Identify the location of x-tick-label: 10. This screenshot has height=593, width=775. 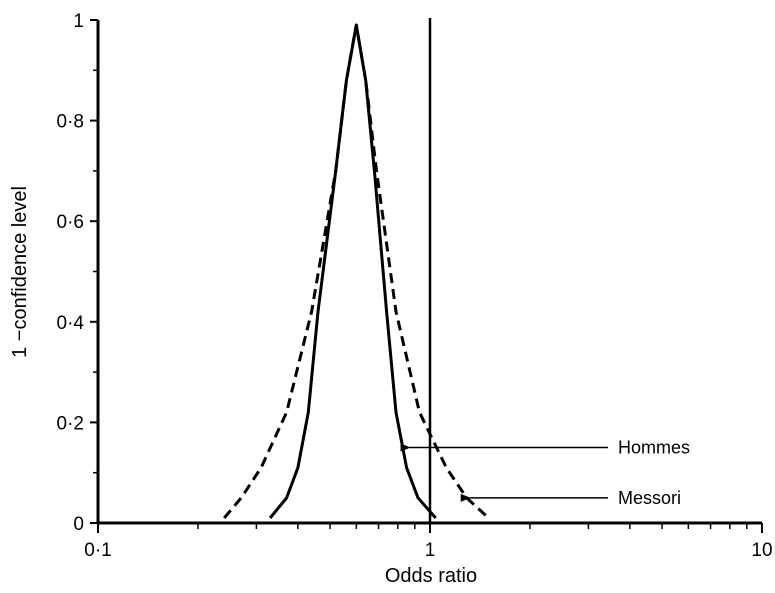
(761, 550).